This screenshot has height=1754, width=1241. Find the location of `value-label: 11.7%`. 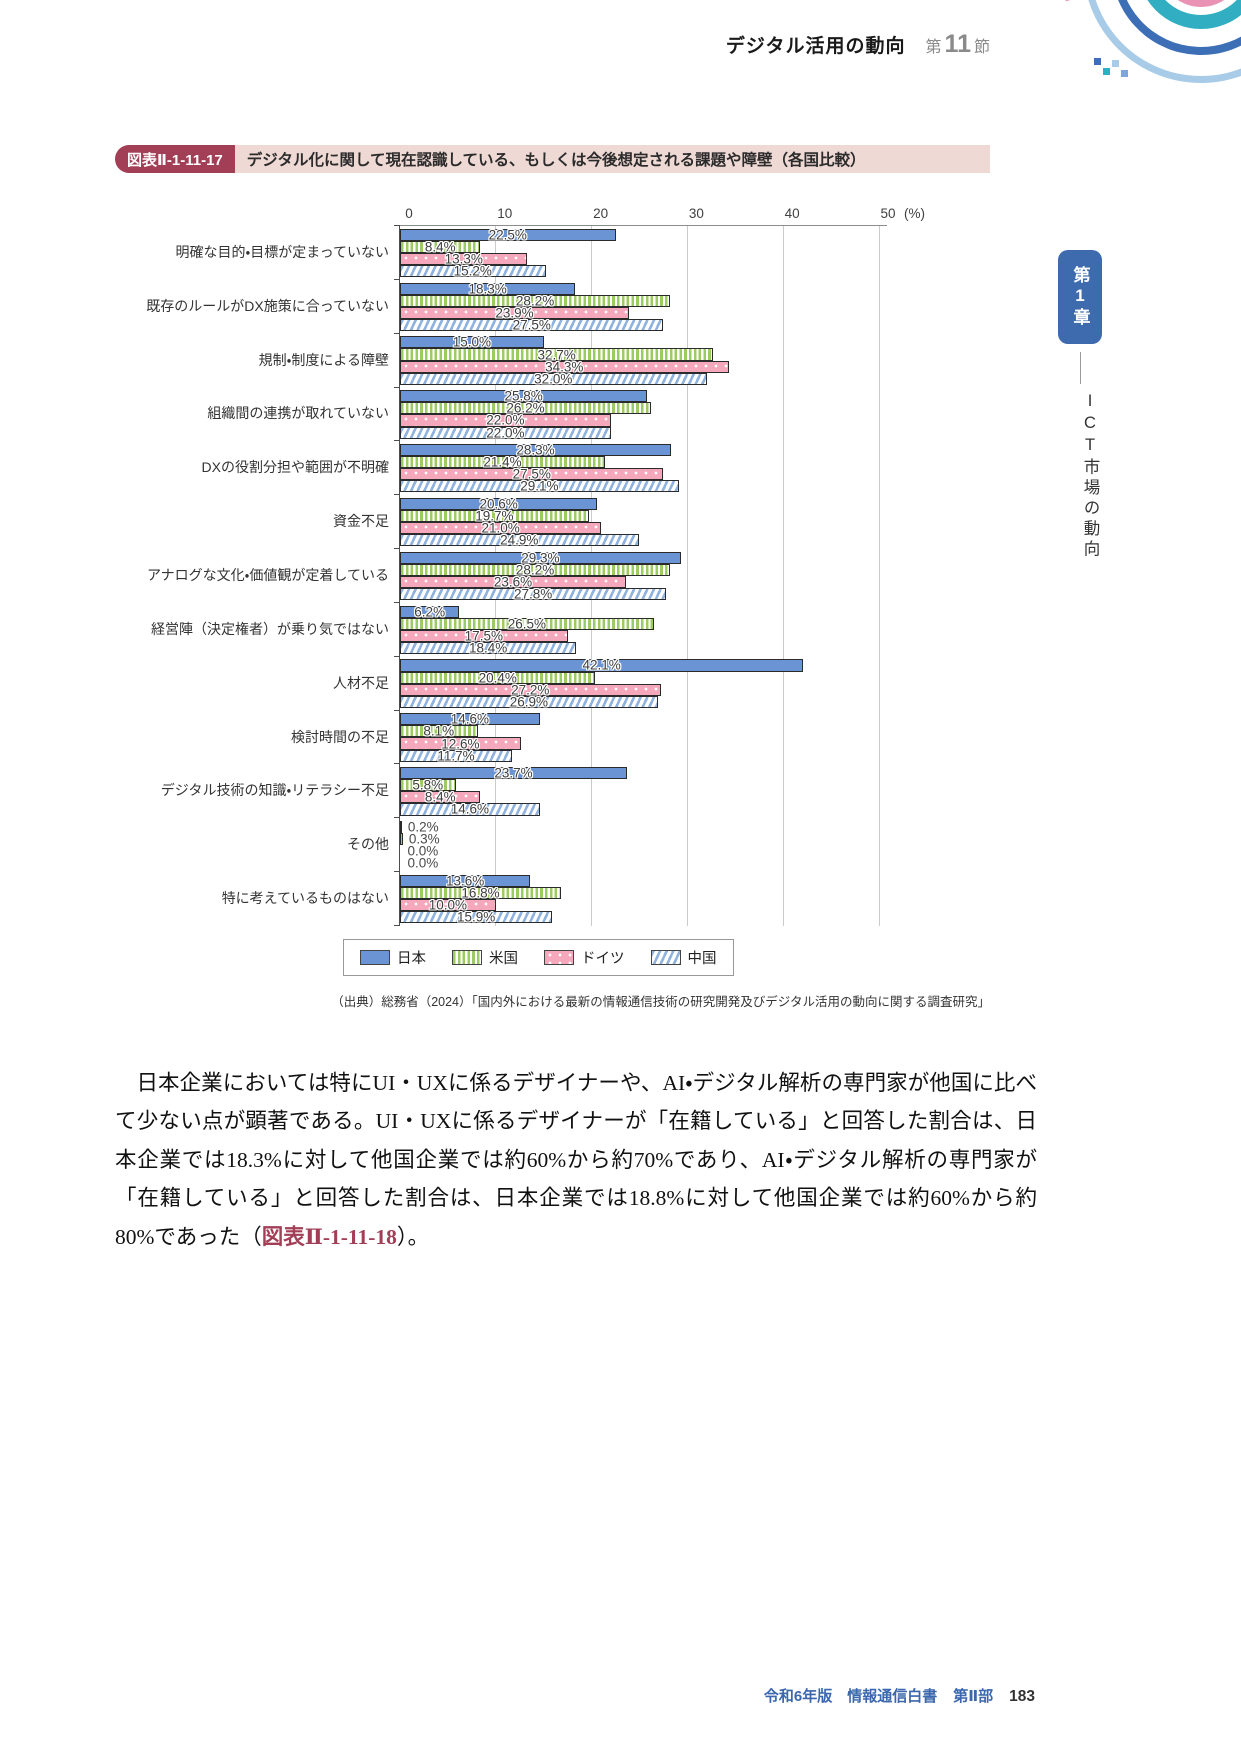

value-label: 11.7% is located at coordinates (456, 755).